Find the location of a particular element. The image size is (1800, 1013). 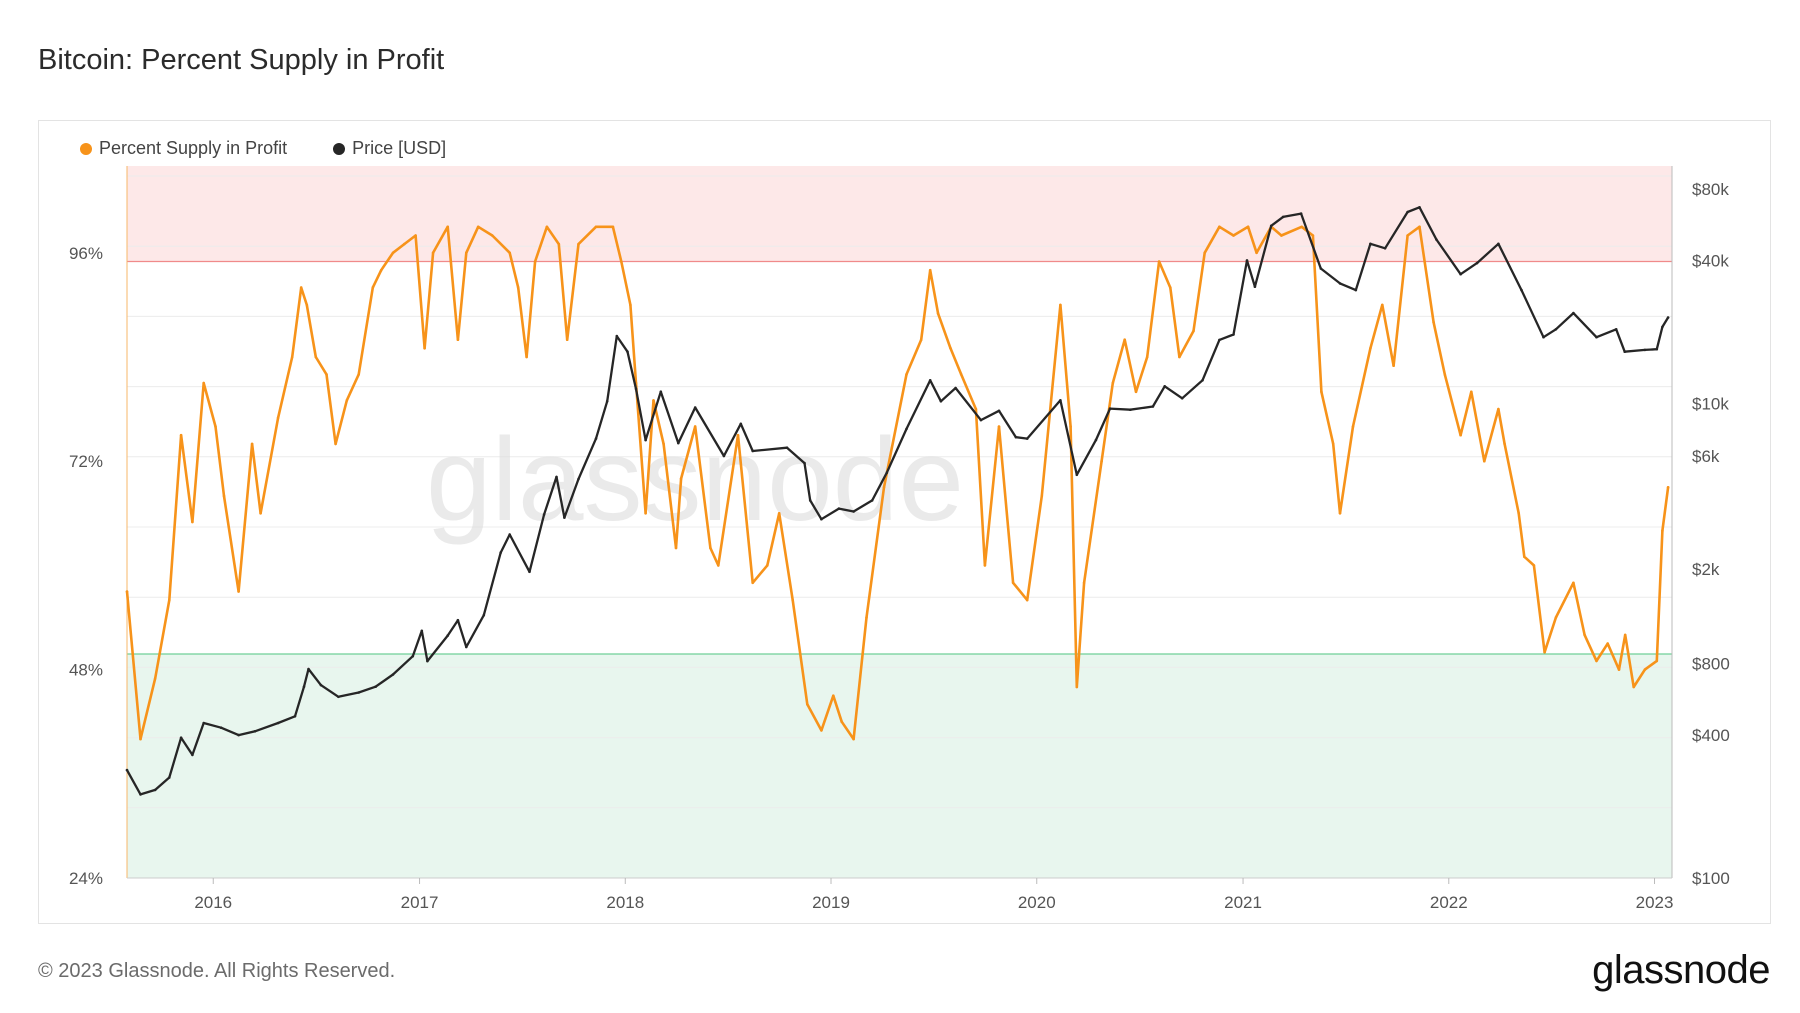

legend-item-profit: Percent Supply in Profit is located at coordinates (183, 148).